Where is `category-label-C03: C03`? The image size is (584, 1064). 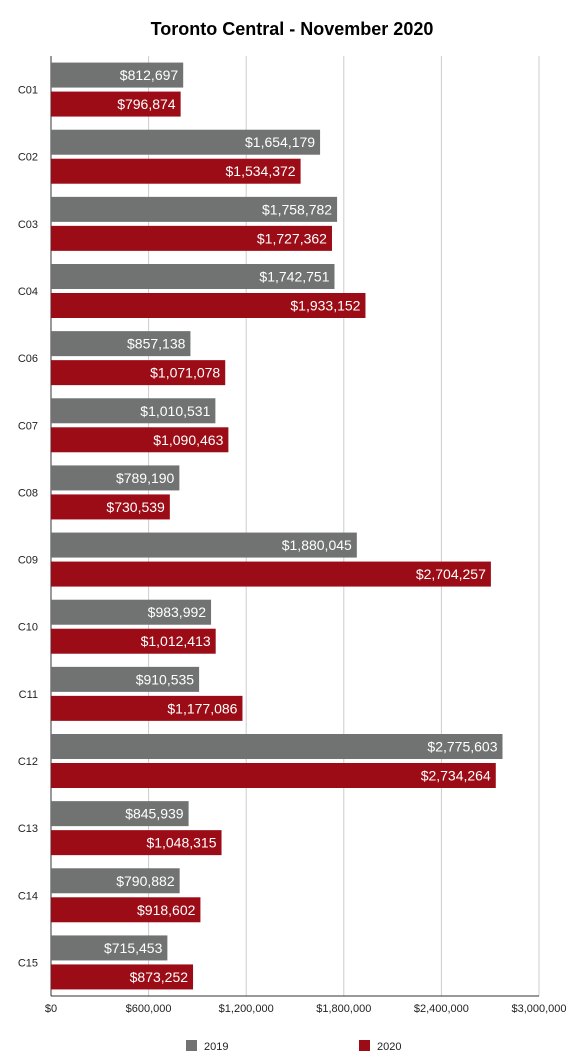
category-label-C03: C03 is located at coordinates (28, 225).